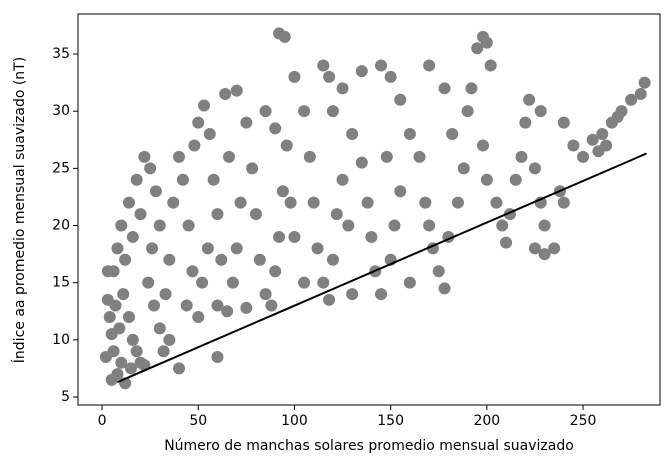 Image resolution: width=671 pixels, height=459 pixels. What do you see at coordinates (61, 340) in the screenshot?
I see `y-tick-label: 10` at bounding box center [61, 340].